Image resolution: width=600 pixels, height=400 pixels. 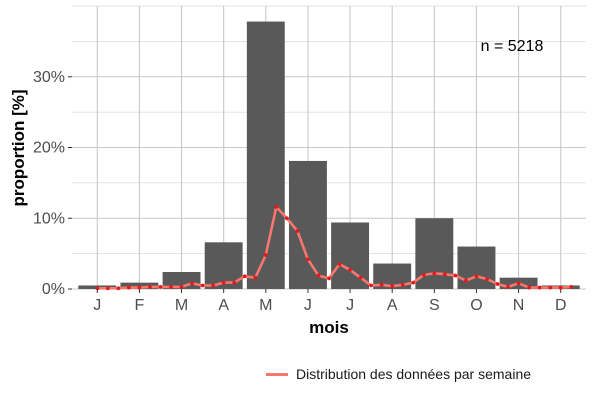 I want to click on legend: Distribution des données par semaine, so click(x=398, y=374).